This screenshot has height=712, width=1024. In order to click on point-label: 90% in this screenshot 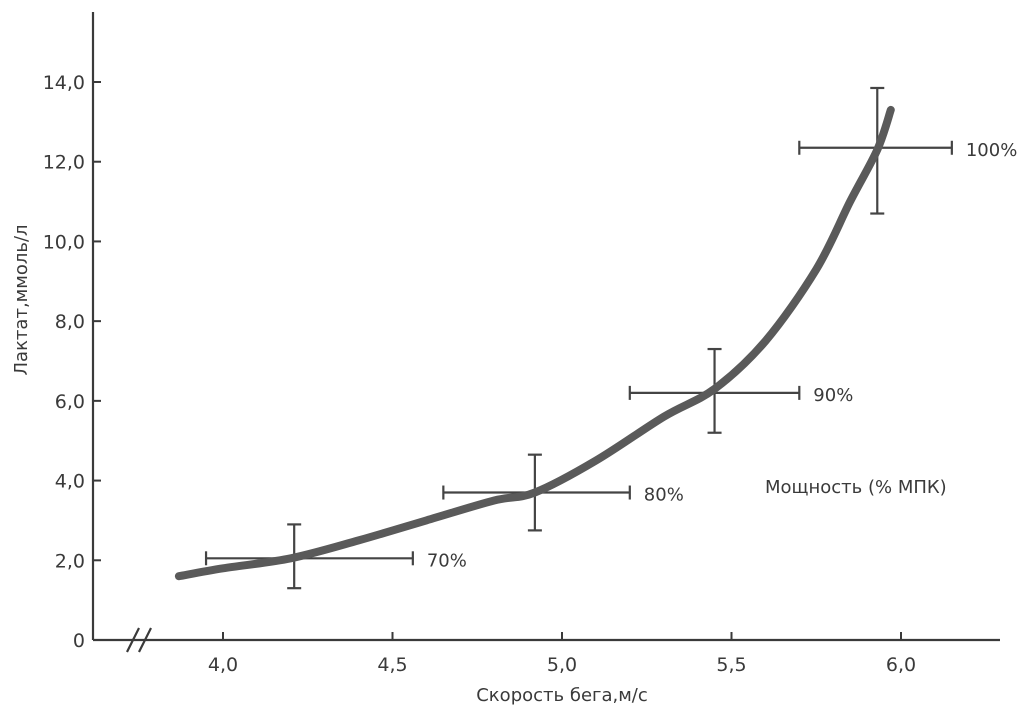, I will do `click(833, 395)`.